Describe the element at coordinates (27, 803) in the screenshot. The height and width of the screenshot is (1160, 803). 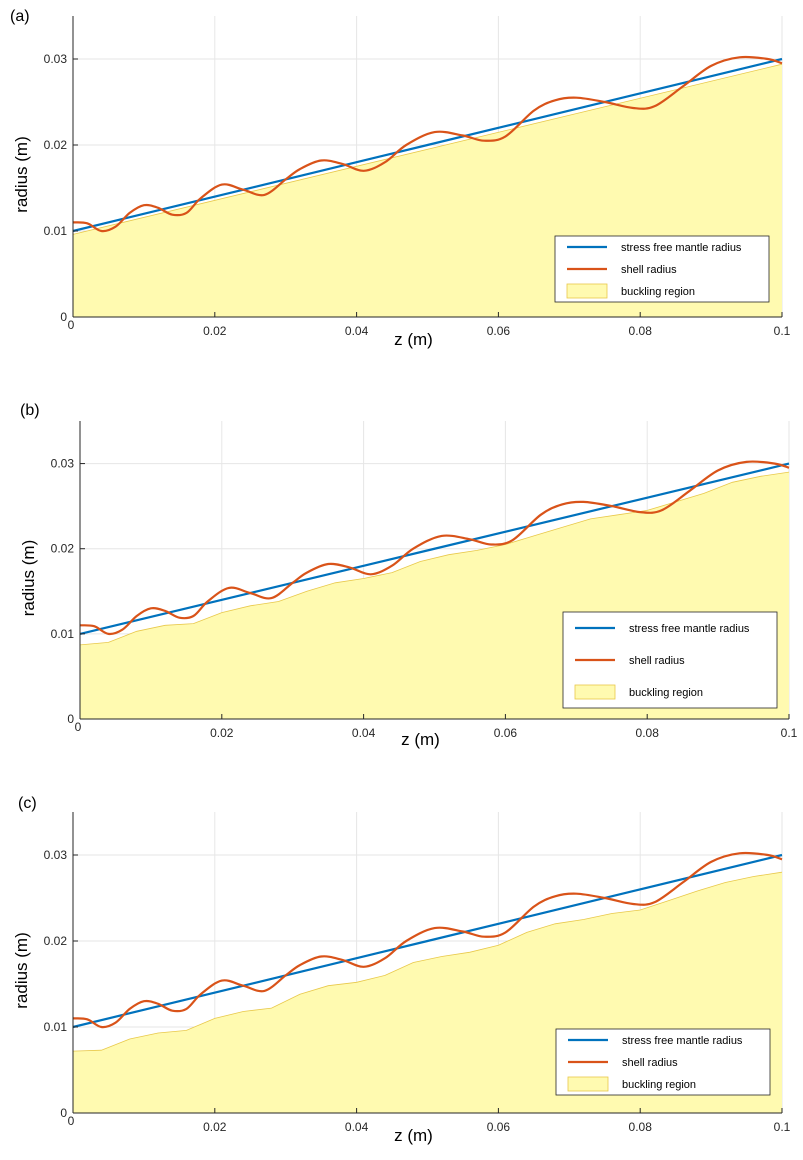
I see `panel-label: (c)` at that location.